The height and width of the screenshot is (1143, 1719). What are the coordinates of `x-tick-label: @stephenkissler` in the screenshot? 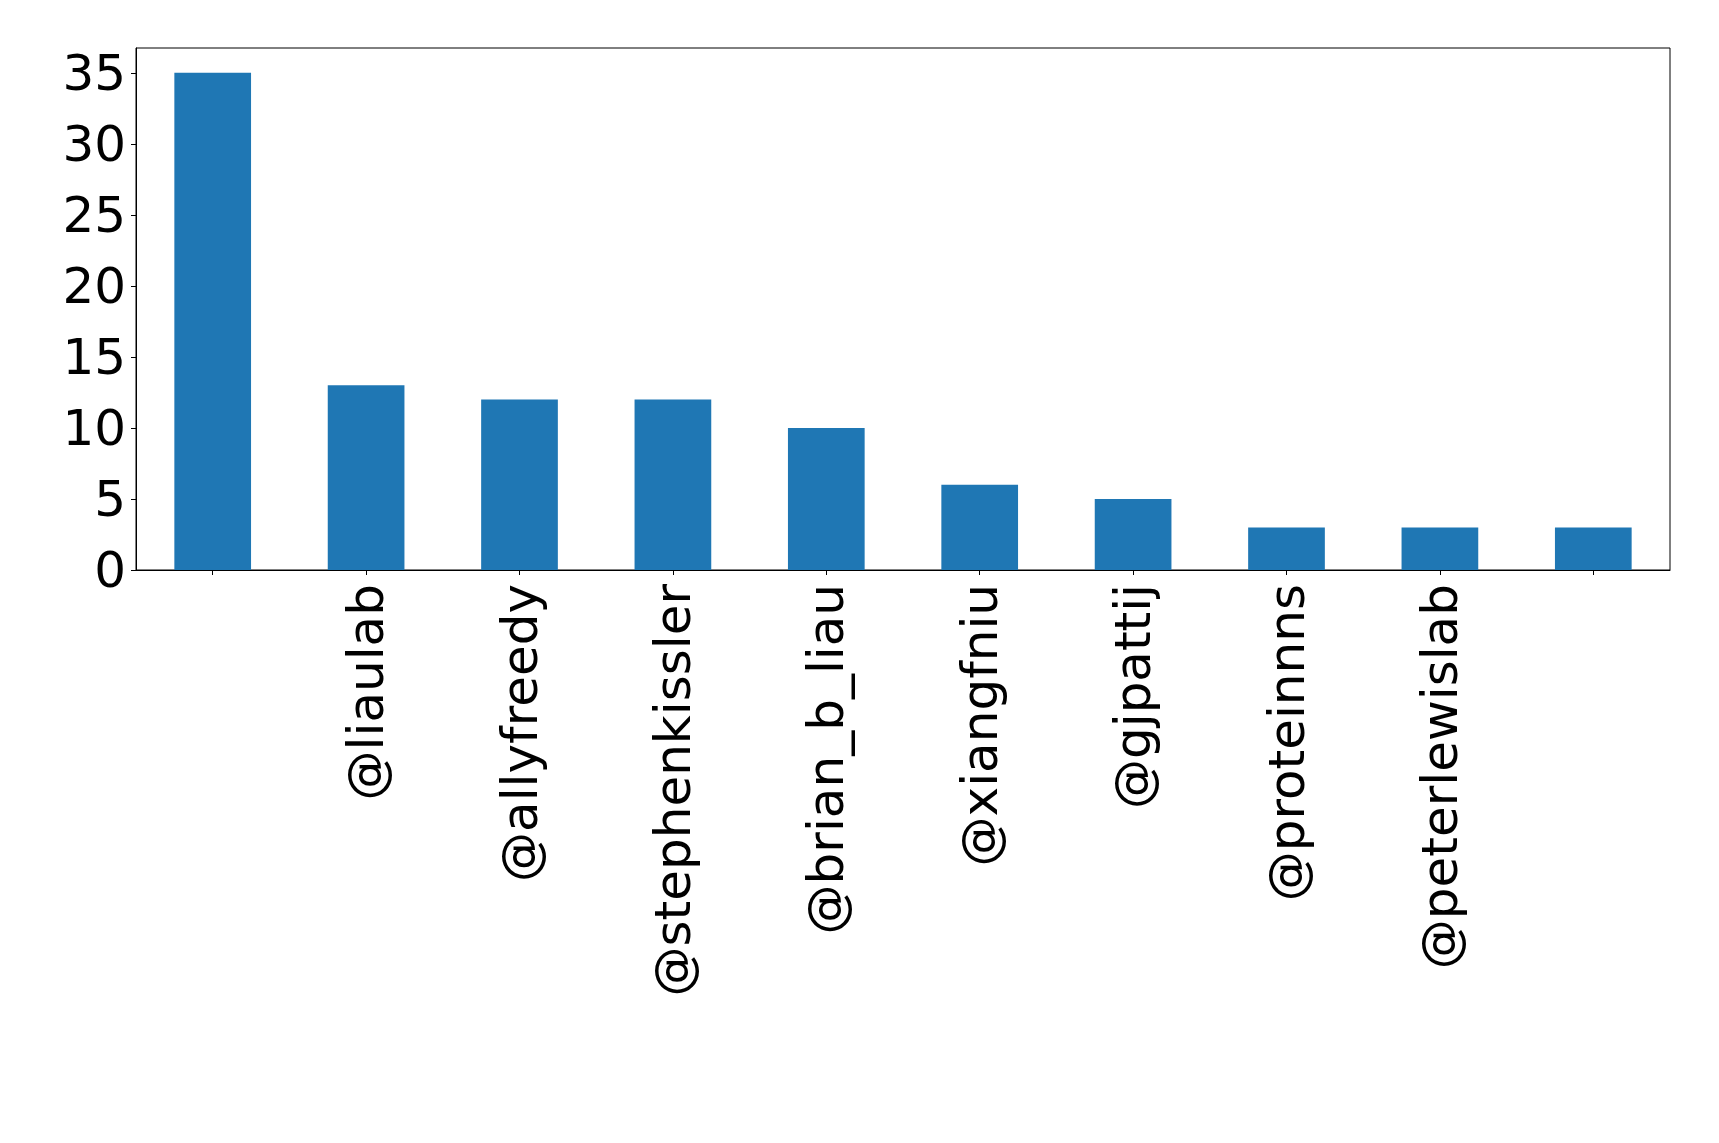 It's located at (672, 790).